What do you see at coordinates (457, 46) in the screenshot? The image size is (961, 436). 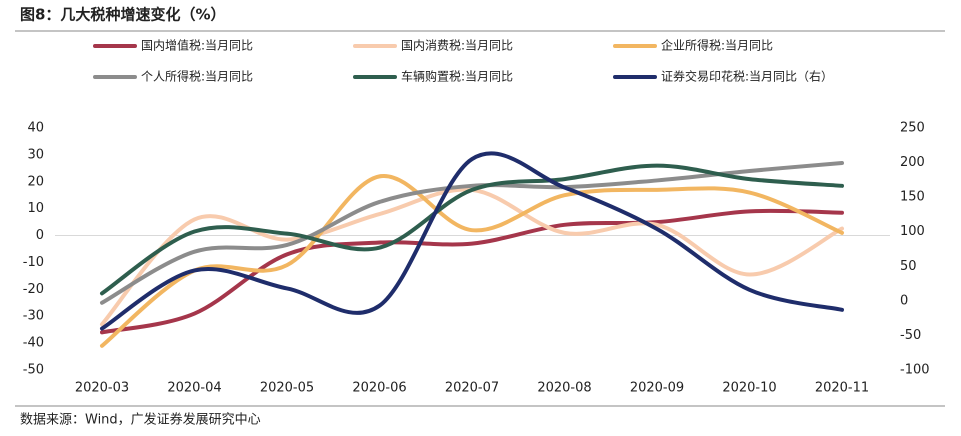 I see `legend-label: 国内消费税:当月同比` at bounding box center [457, 46].